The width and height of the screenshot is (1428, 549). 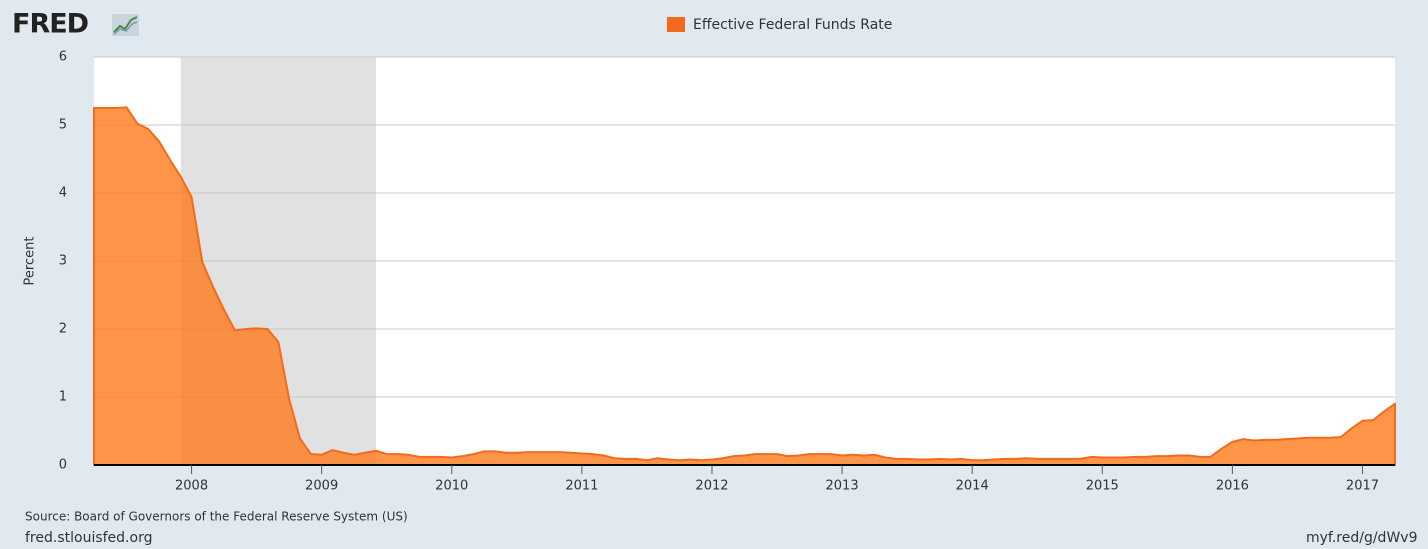 I want to click on x-tick-label: 2017, so click(x=1362, y=486).